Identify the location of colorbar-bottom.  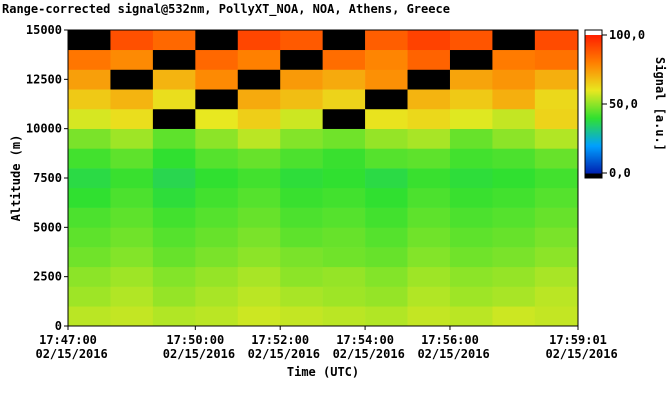
(593, 175).